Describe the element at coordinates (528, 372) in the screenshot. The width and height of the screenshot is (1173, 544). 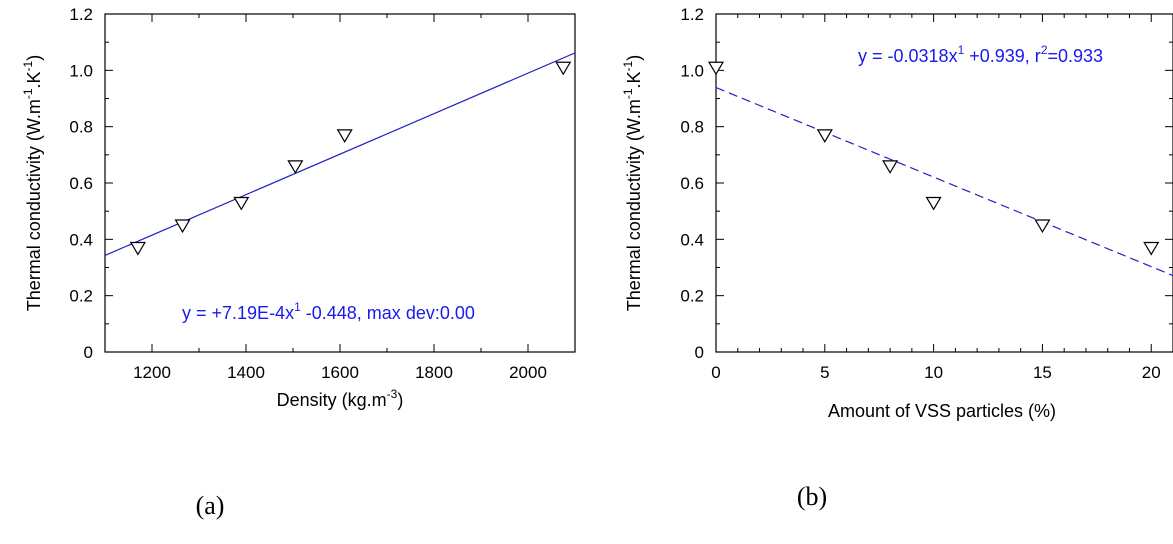
I see `x-tick-label: 2000` at that location.